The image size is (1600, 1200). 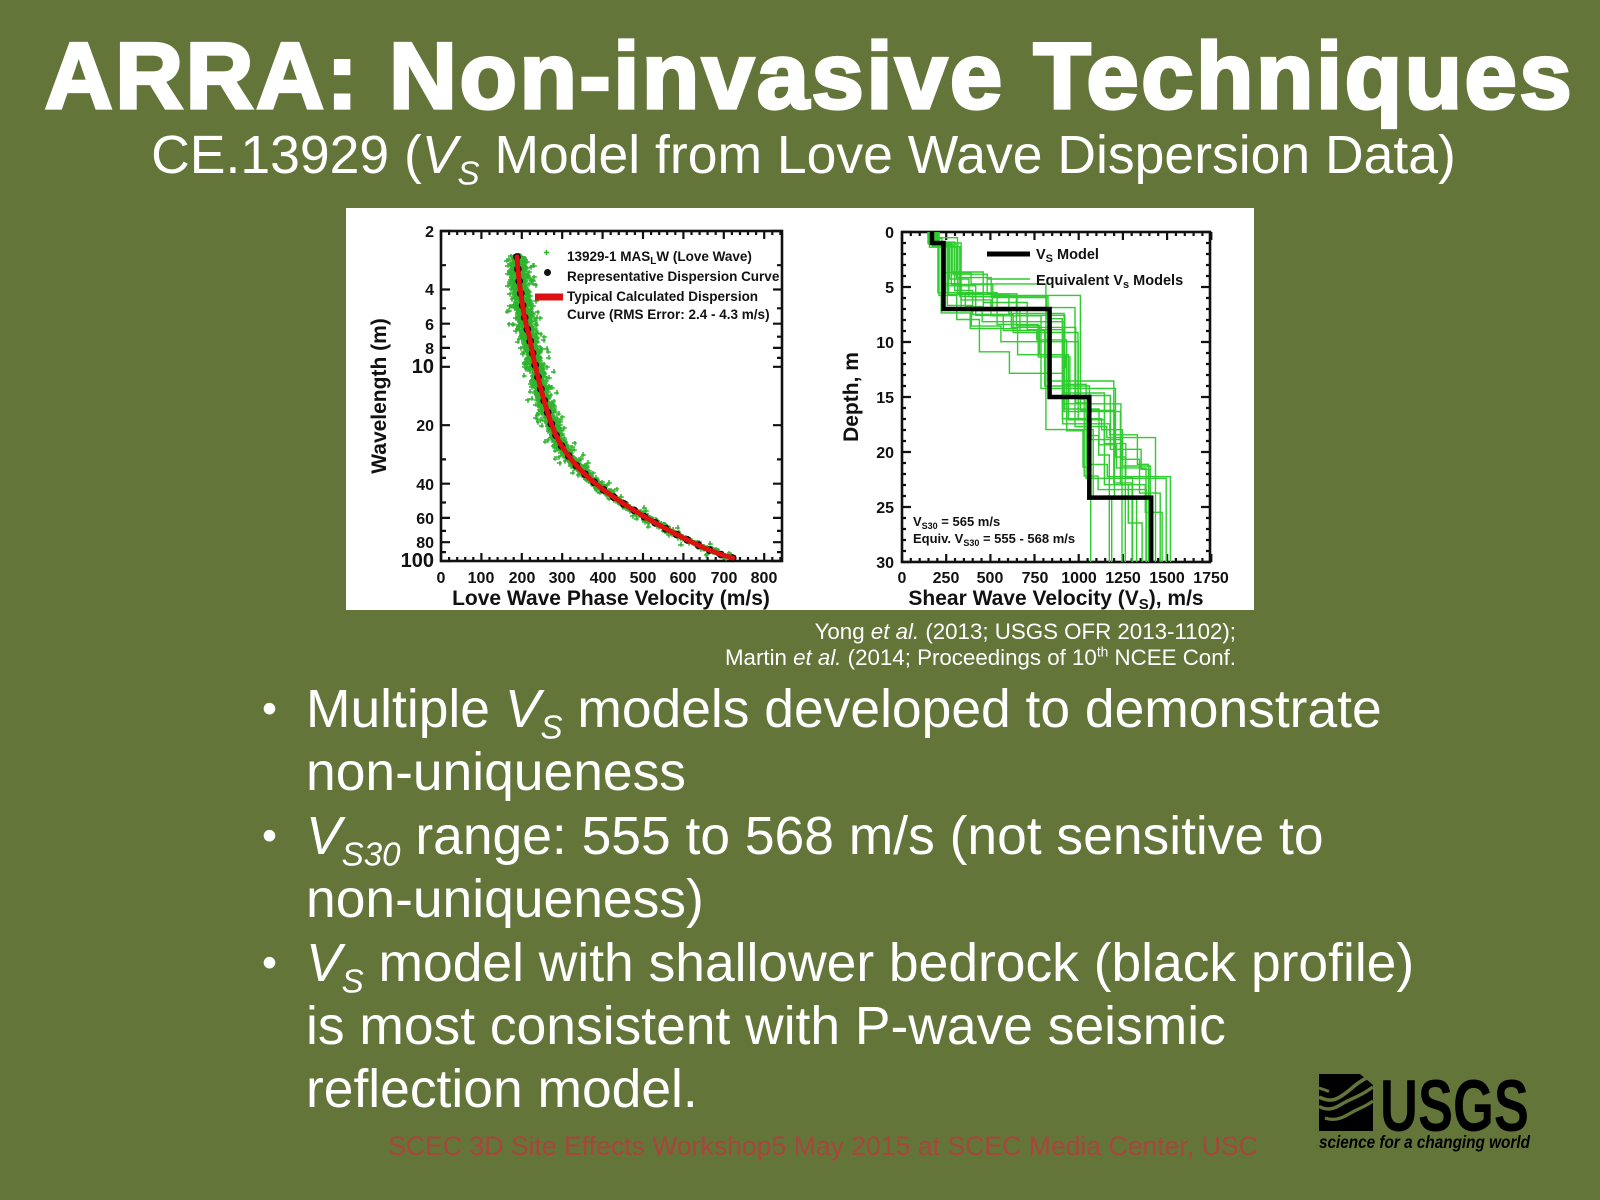 I want to click on svg-text: 15, so click(x=885, y=398).